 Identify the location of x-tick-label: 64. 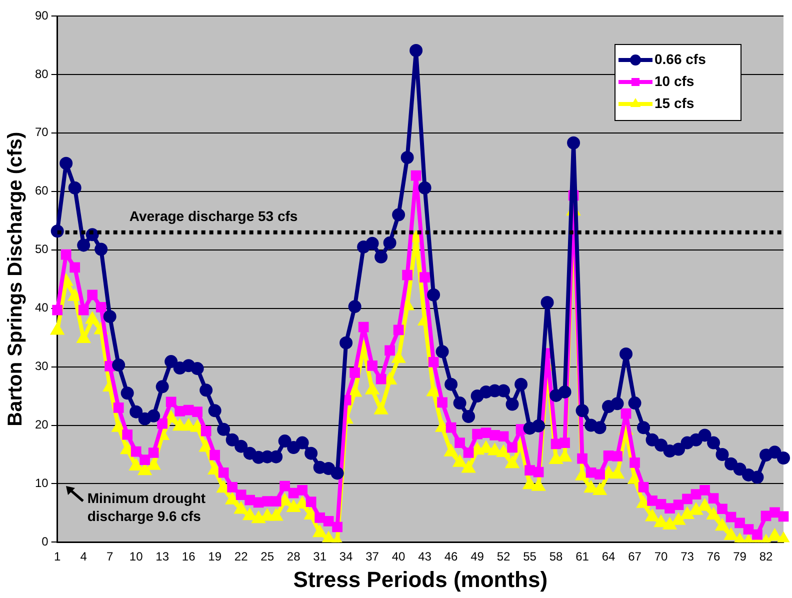
(609, 557).